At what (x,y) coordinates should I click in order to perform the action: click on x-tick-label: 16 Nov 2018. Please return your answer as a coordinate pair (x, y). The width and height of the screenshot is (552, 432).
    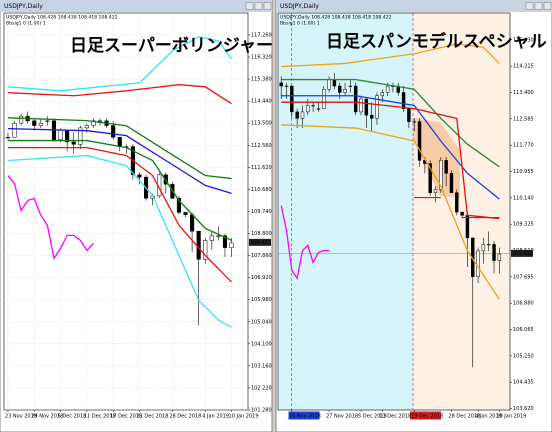
    Looking at the image, I should click on (305, 417).